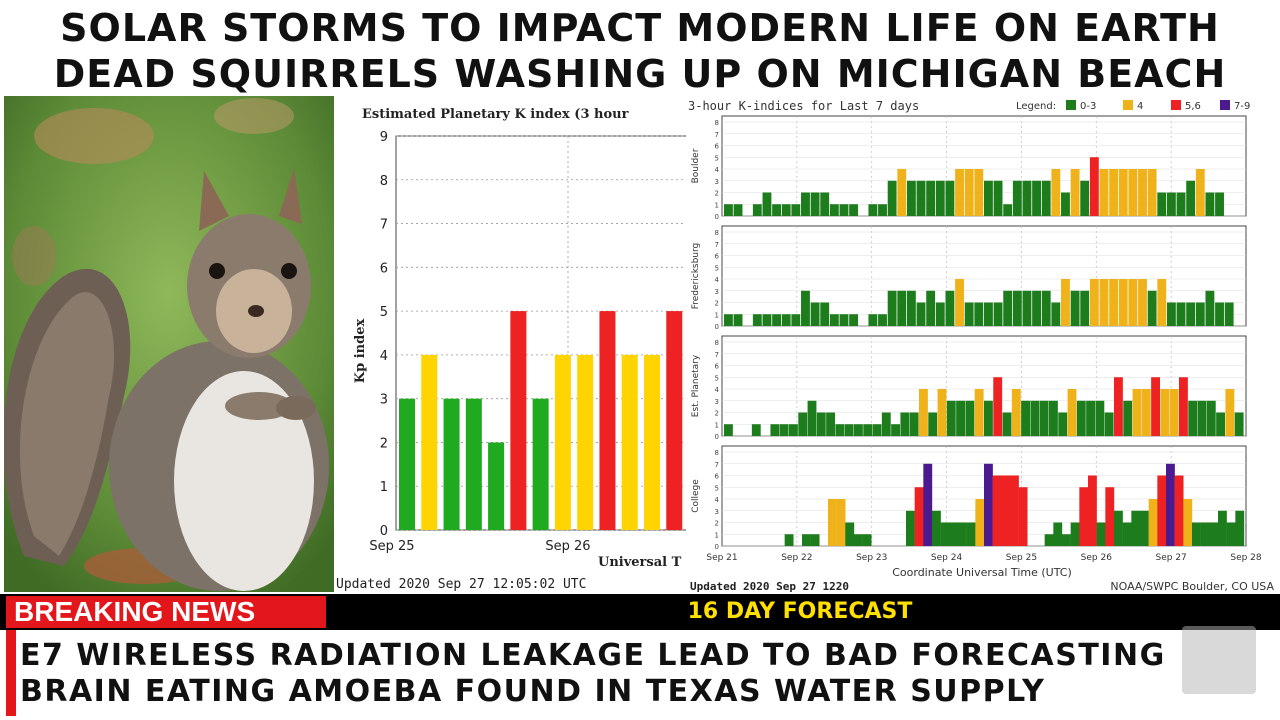 Image resolution: width=1280 pixels, height=720 pixels. Describe the element at coordinates (166, 612) in the screenshot. I see `breaking-news-label: BREAKING NEWS` at that location.